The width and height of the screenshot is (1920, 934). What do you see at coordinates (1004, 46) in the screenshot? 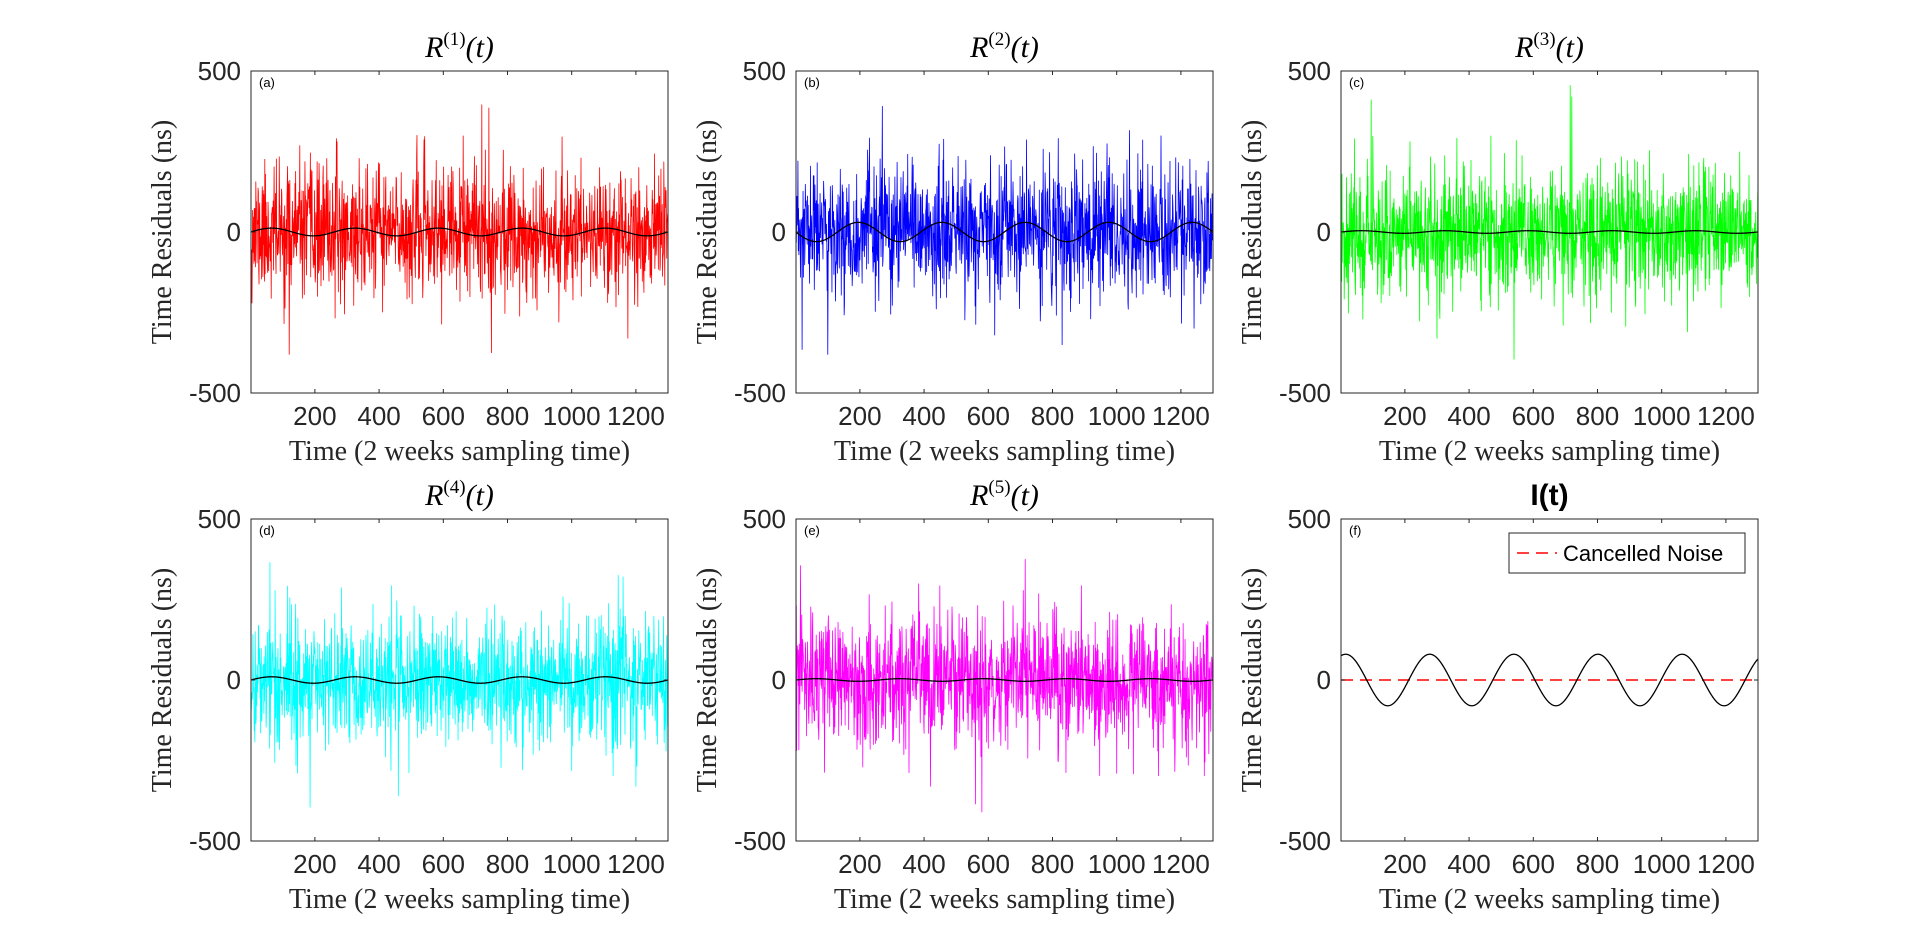
I see `panel-title: R(2)(t)` at bounding box center [1004, 46].